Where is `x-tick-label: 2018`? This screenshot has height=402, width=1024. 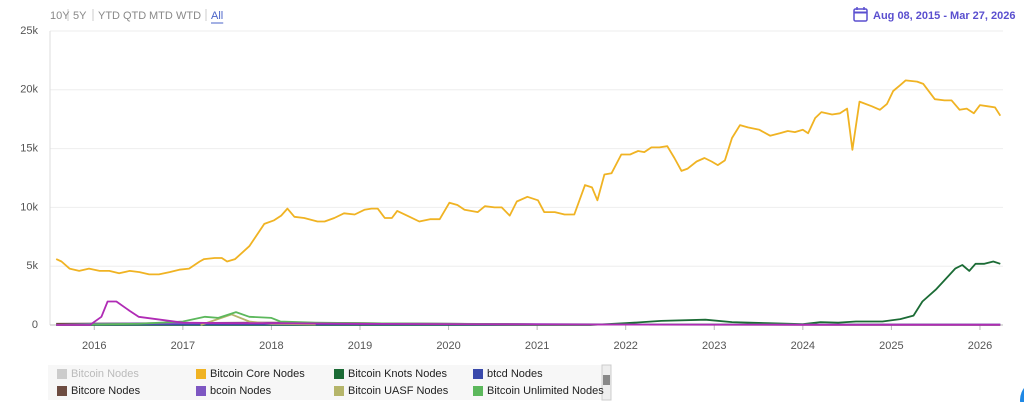
x-tick-label: 2018 is located at coordinates (271, 346).